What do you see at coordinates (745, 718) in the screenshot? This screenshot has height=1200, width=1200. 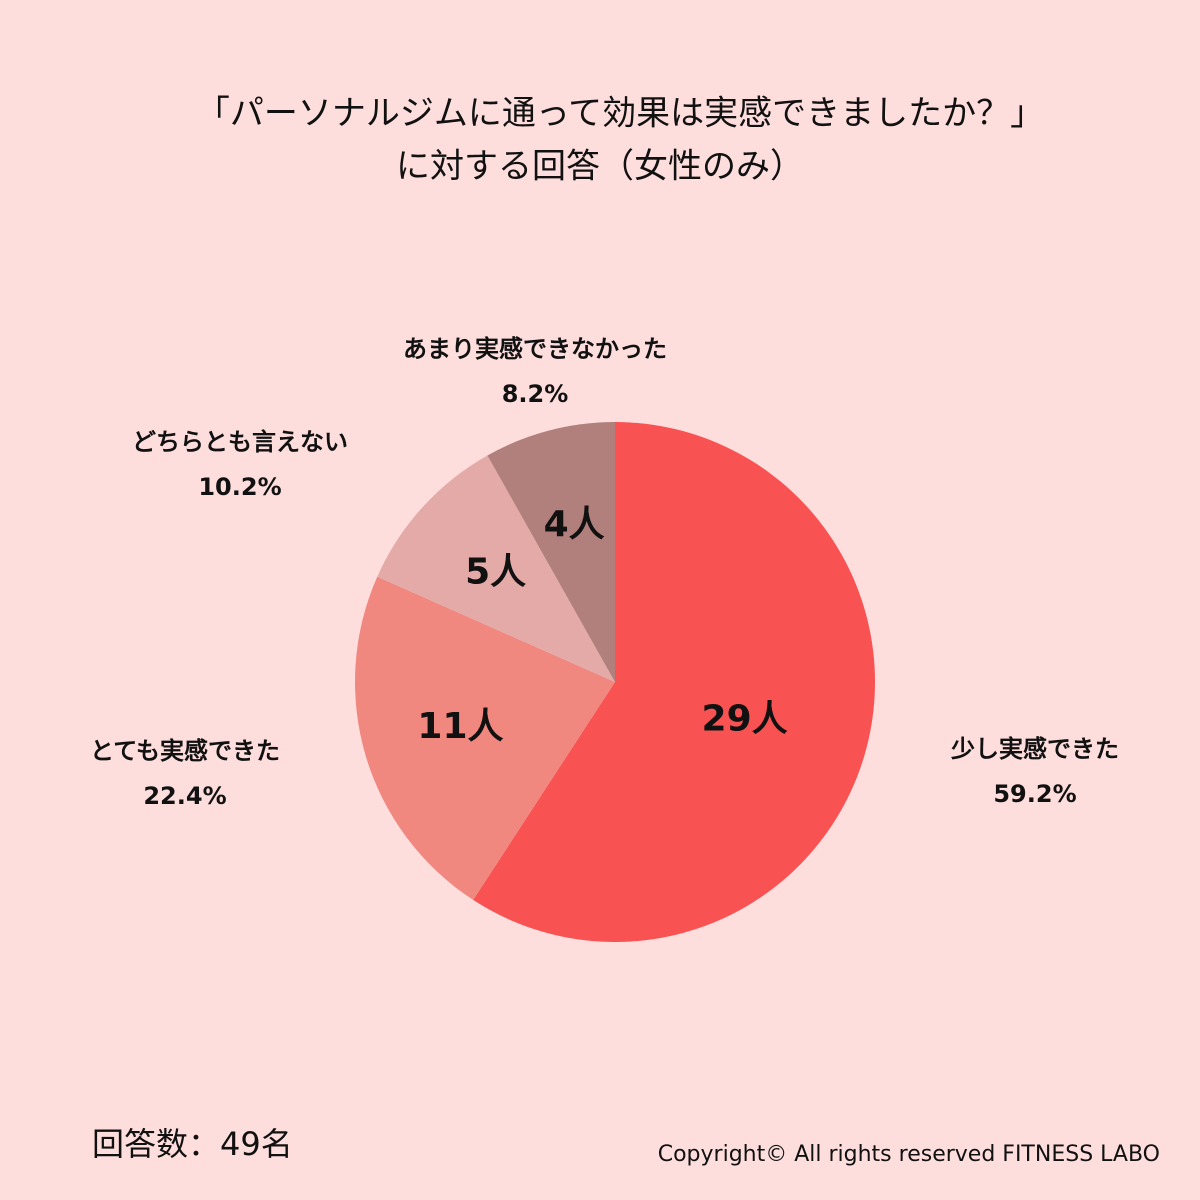 I see `slice-label: 29人` at bounding box center [745, 718].